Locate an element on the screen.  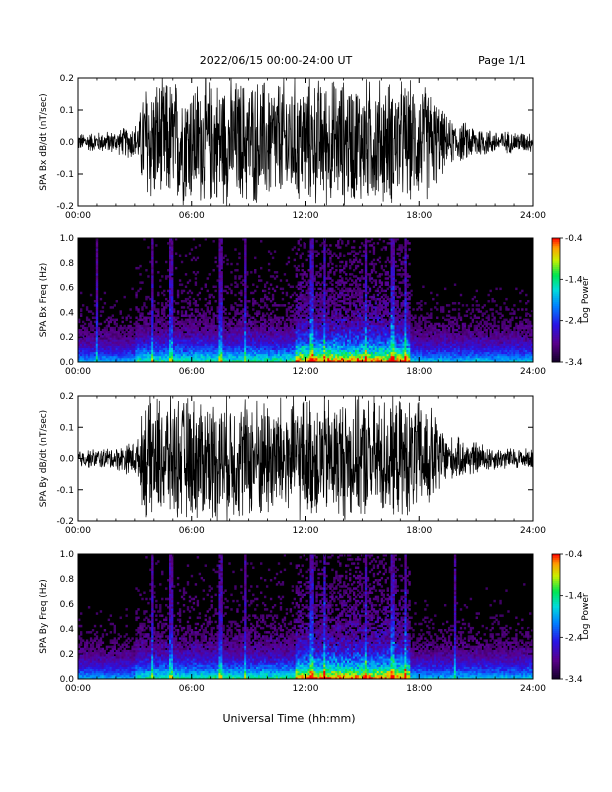
figure-title: 2022/06/15 00:00-24:00 UT is located at coordinates (276, 60).